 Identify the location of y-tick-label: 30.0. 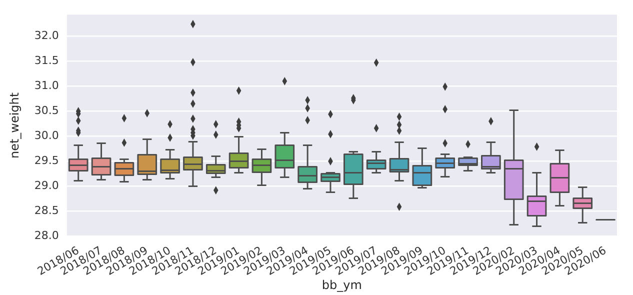
(46, 135).